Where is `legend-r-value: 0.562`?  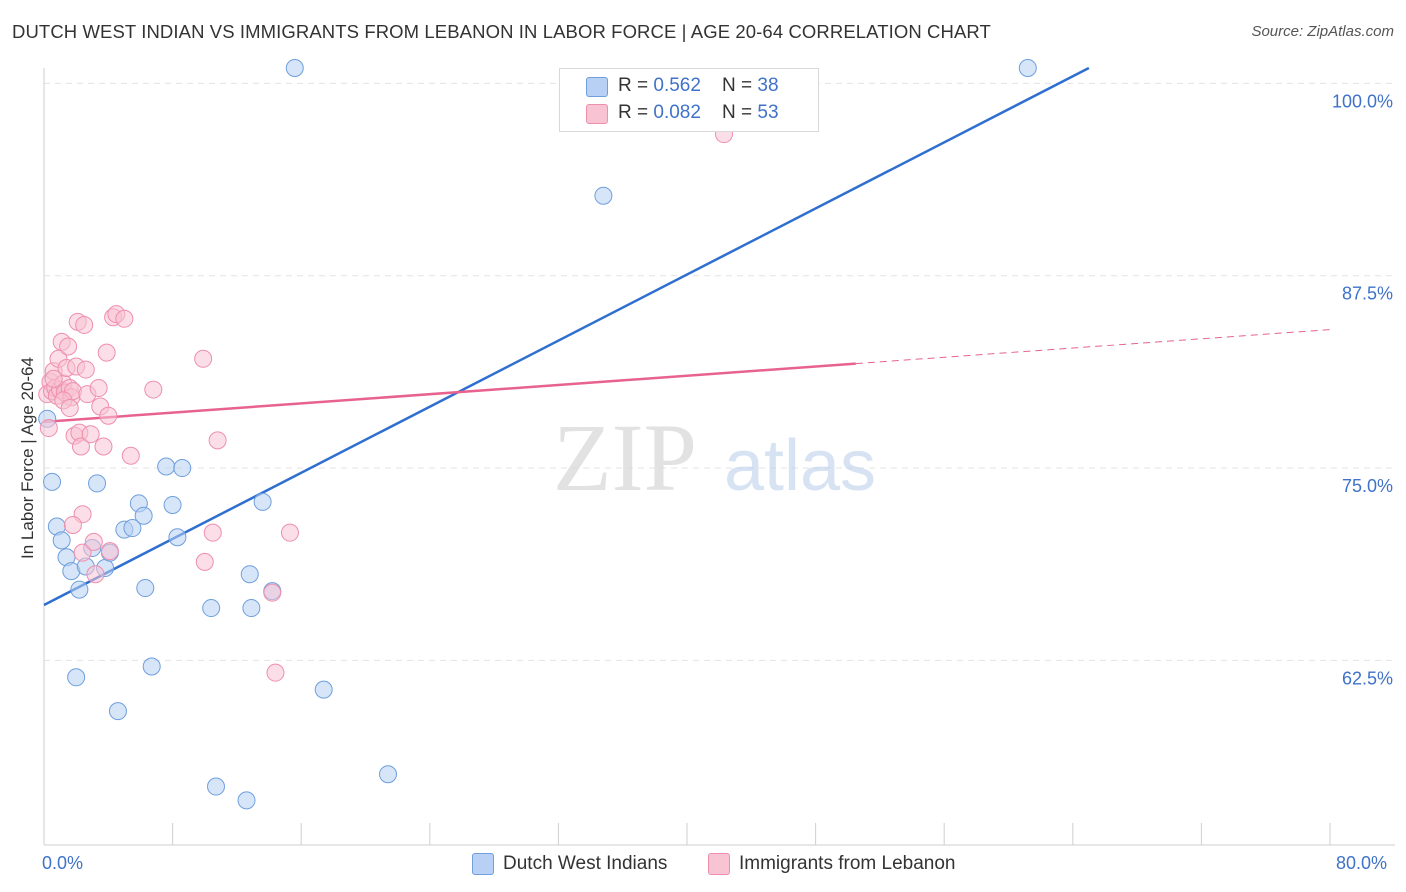 legend-r-value: 0.562 is located at coordinates (677, 85).